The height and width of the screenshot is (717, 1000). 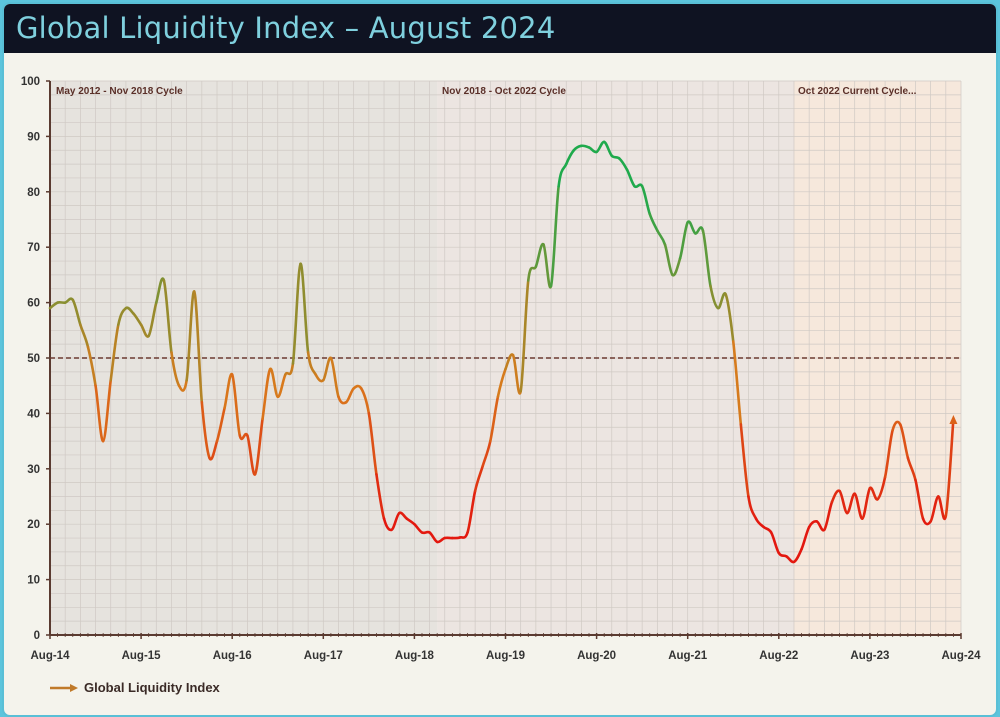 I want to click on legend: Global Liquidity Index, so click(x=135, y=687).